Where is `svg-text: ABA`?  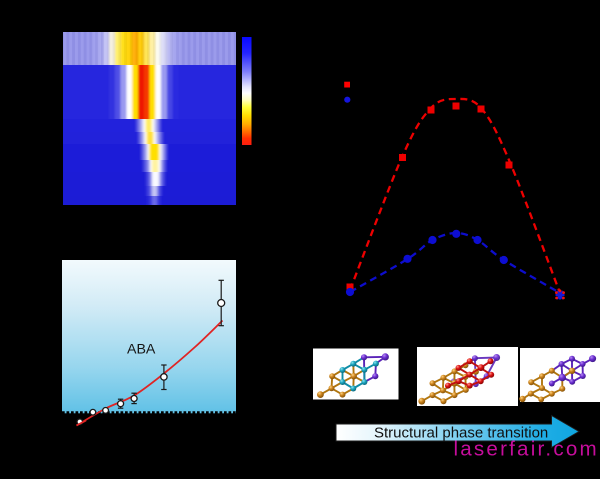 svg-text: ABA is located at coordinates (141, 350).